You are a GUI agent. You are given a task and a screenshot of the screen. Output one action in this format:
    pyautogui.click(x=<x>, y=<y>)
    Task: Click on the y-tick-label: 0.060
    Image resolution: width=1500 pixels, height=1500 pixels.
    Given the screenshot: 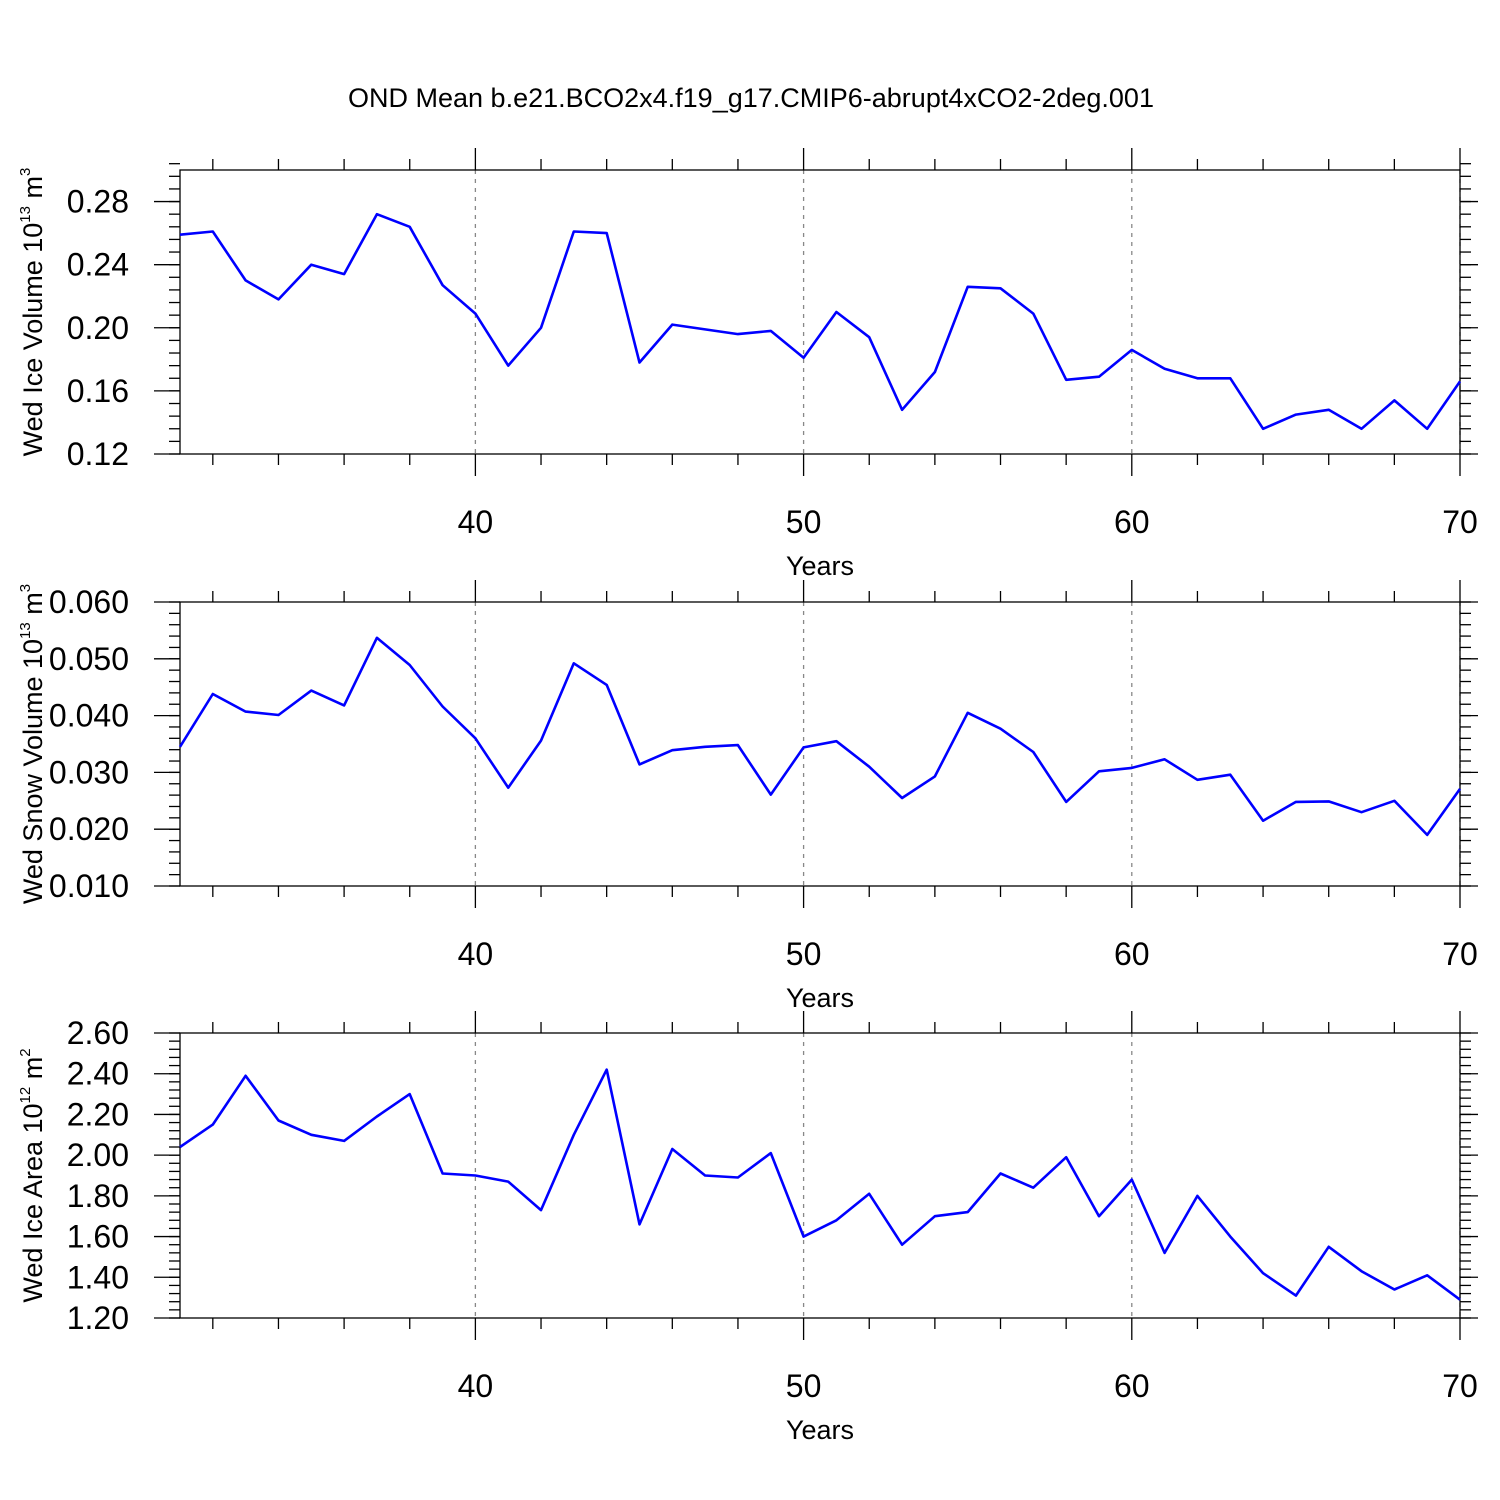 What is the action you would take?
    pyautogui.click(x=89, y=602)
    